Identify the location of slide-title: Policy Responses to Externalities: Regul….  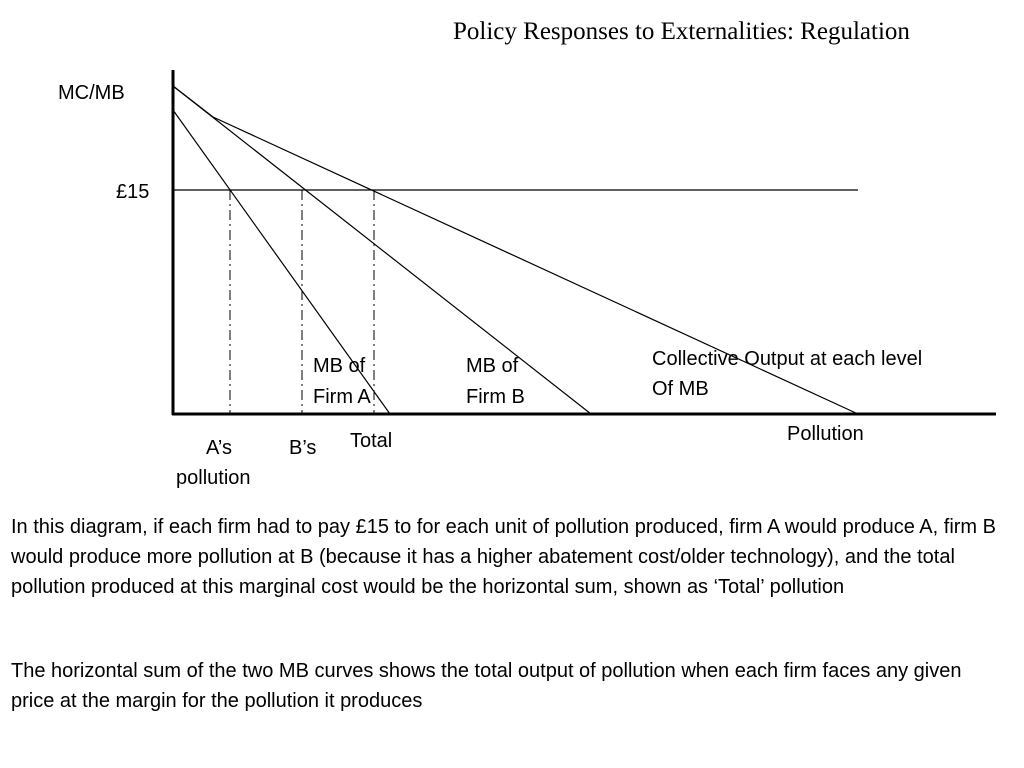
(681, 31).